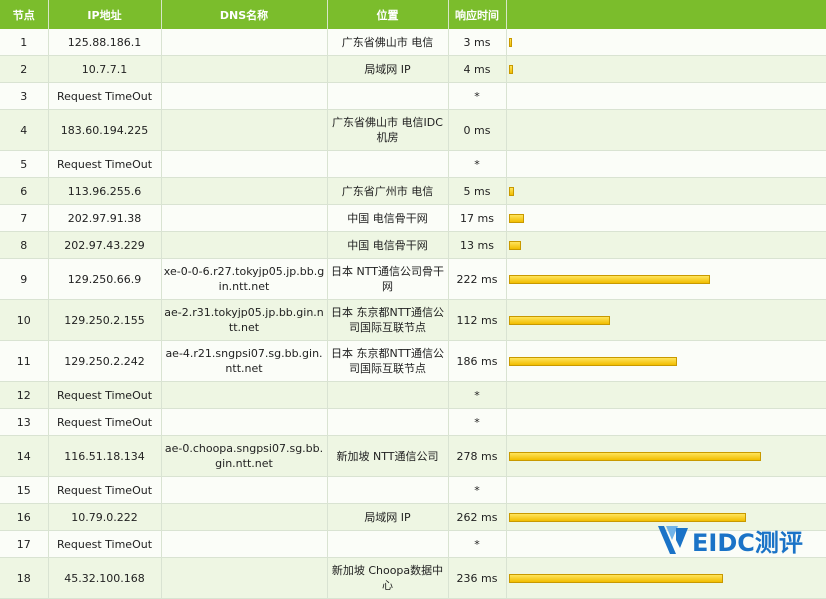 Image resolution: width=826 pixels, height=599 pixels. Describe the element at coordinates (24, 422) in the screenshot. I see `hop-number: 13` at that location.